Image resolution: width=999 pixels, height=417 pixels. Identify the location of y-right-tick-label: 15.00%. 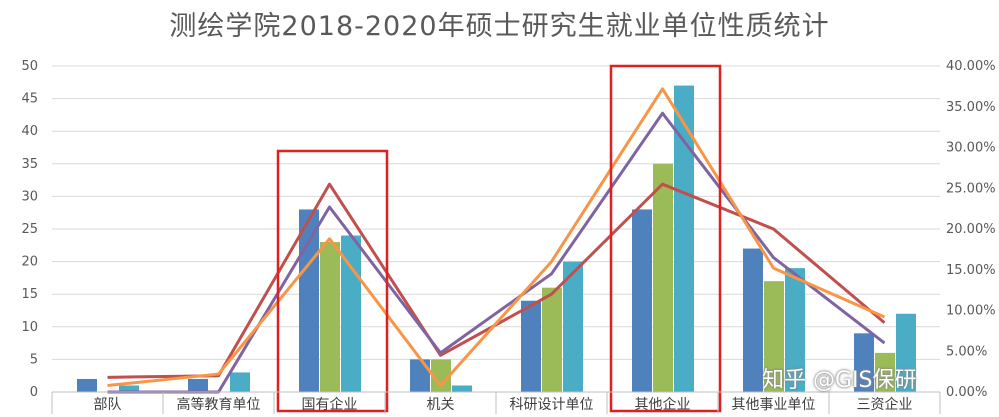
(971, 270).